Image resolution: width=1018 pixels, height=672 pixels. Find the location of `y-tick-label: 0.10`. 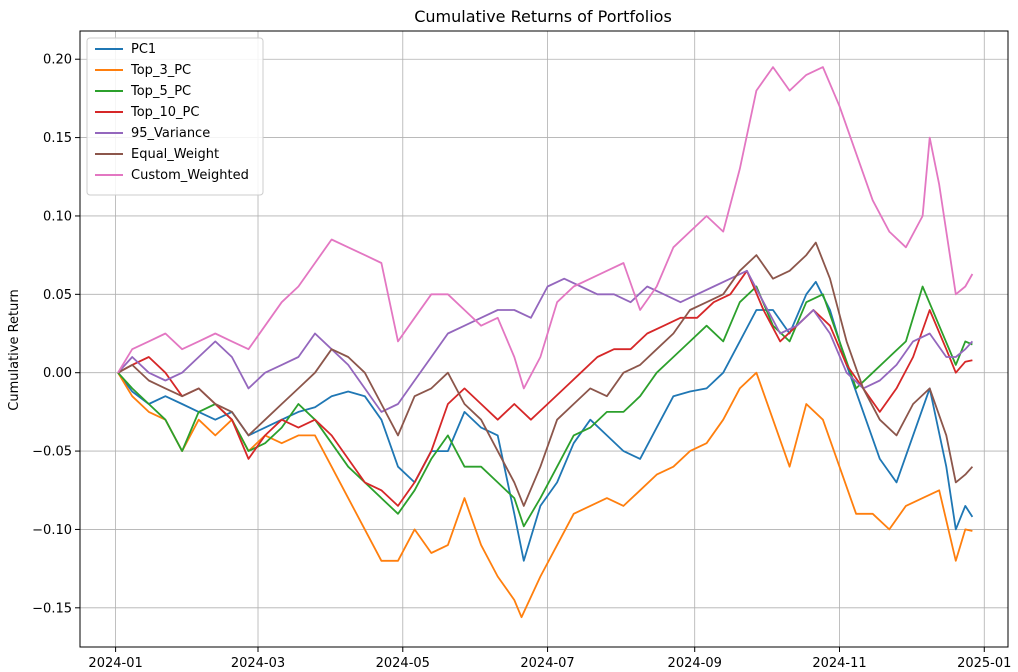

y-tick-label: 0.10 is located at coordinates (57, 216).